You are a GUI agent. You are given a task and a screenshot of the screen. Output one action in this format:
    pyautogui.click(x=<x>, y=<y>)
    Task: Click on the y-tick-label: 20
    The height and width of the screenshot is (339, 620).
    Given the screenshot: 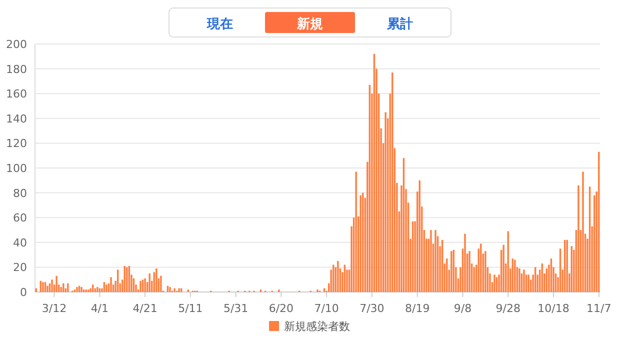 What is the action you would take?
    pyautogui.click(x=20, y=267)
    